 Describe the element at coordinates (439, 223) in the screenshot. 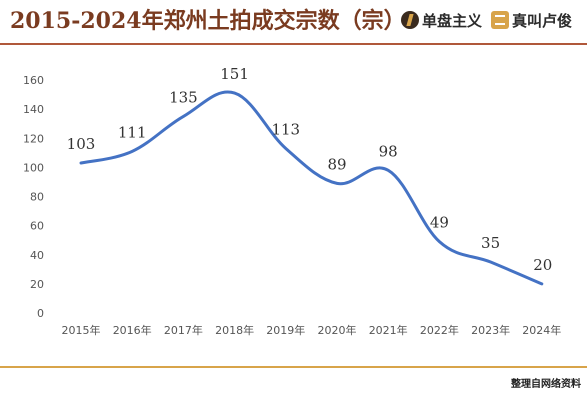

I see `data-label-7: 49` at that location.